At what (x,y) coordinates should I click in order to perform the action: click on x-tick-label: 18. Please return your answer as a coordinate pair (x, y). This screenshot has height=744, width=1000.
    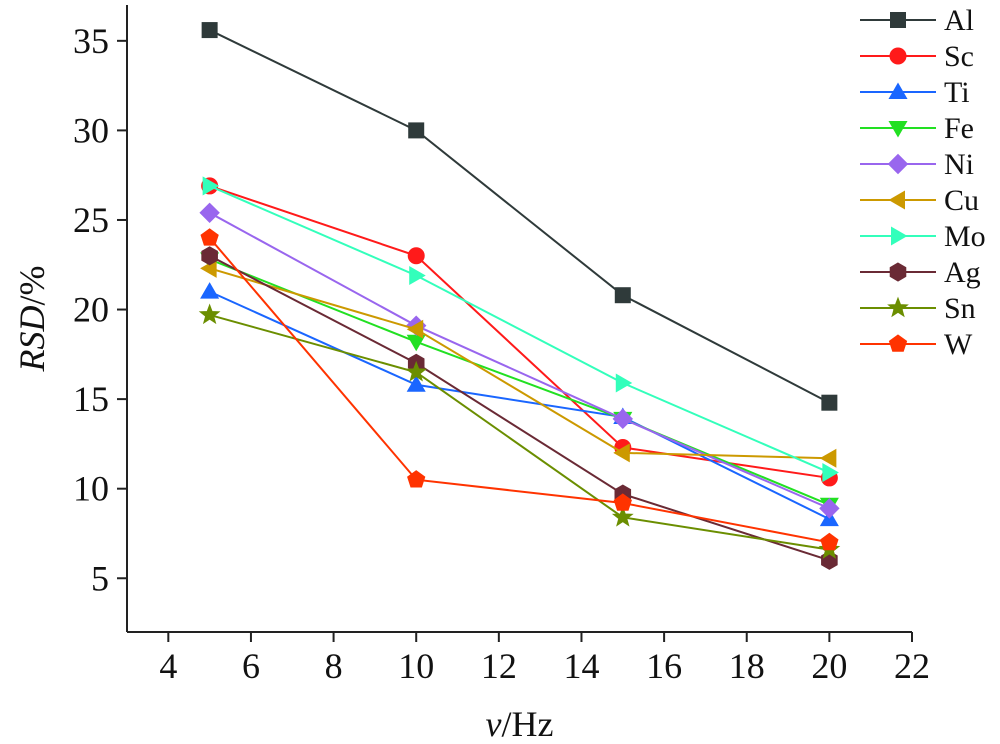
    Looking at the image, I should click on (747, 666).